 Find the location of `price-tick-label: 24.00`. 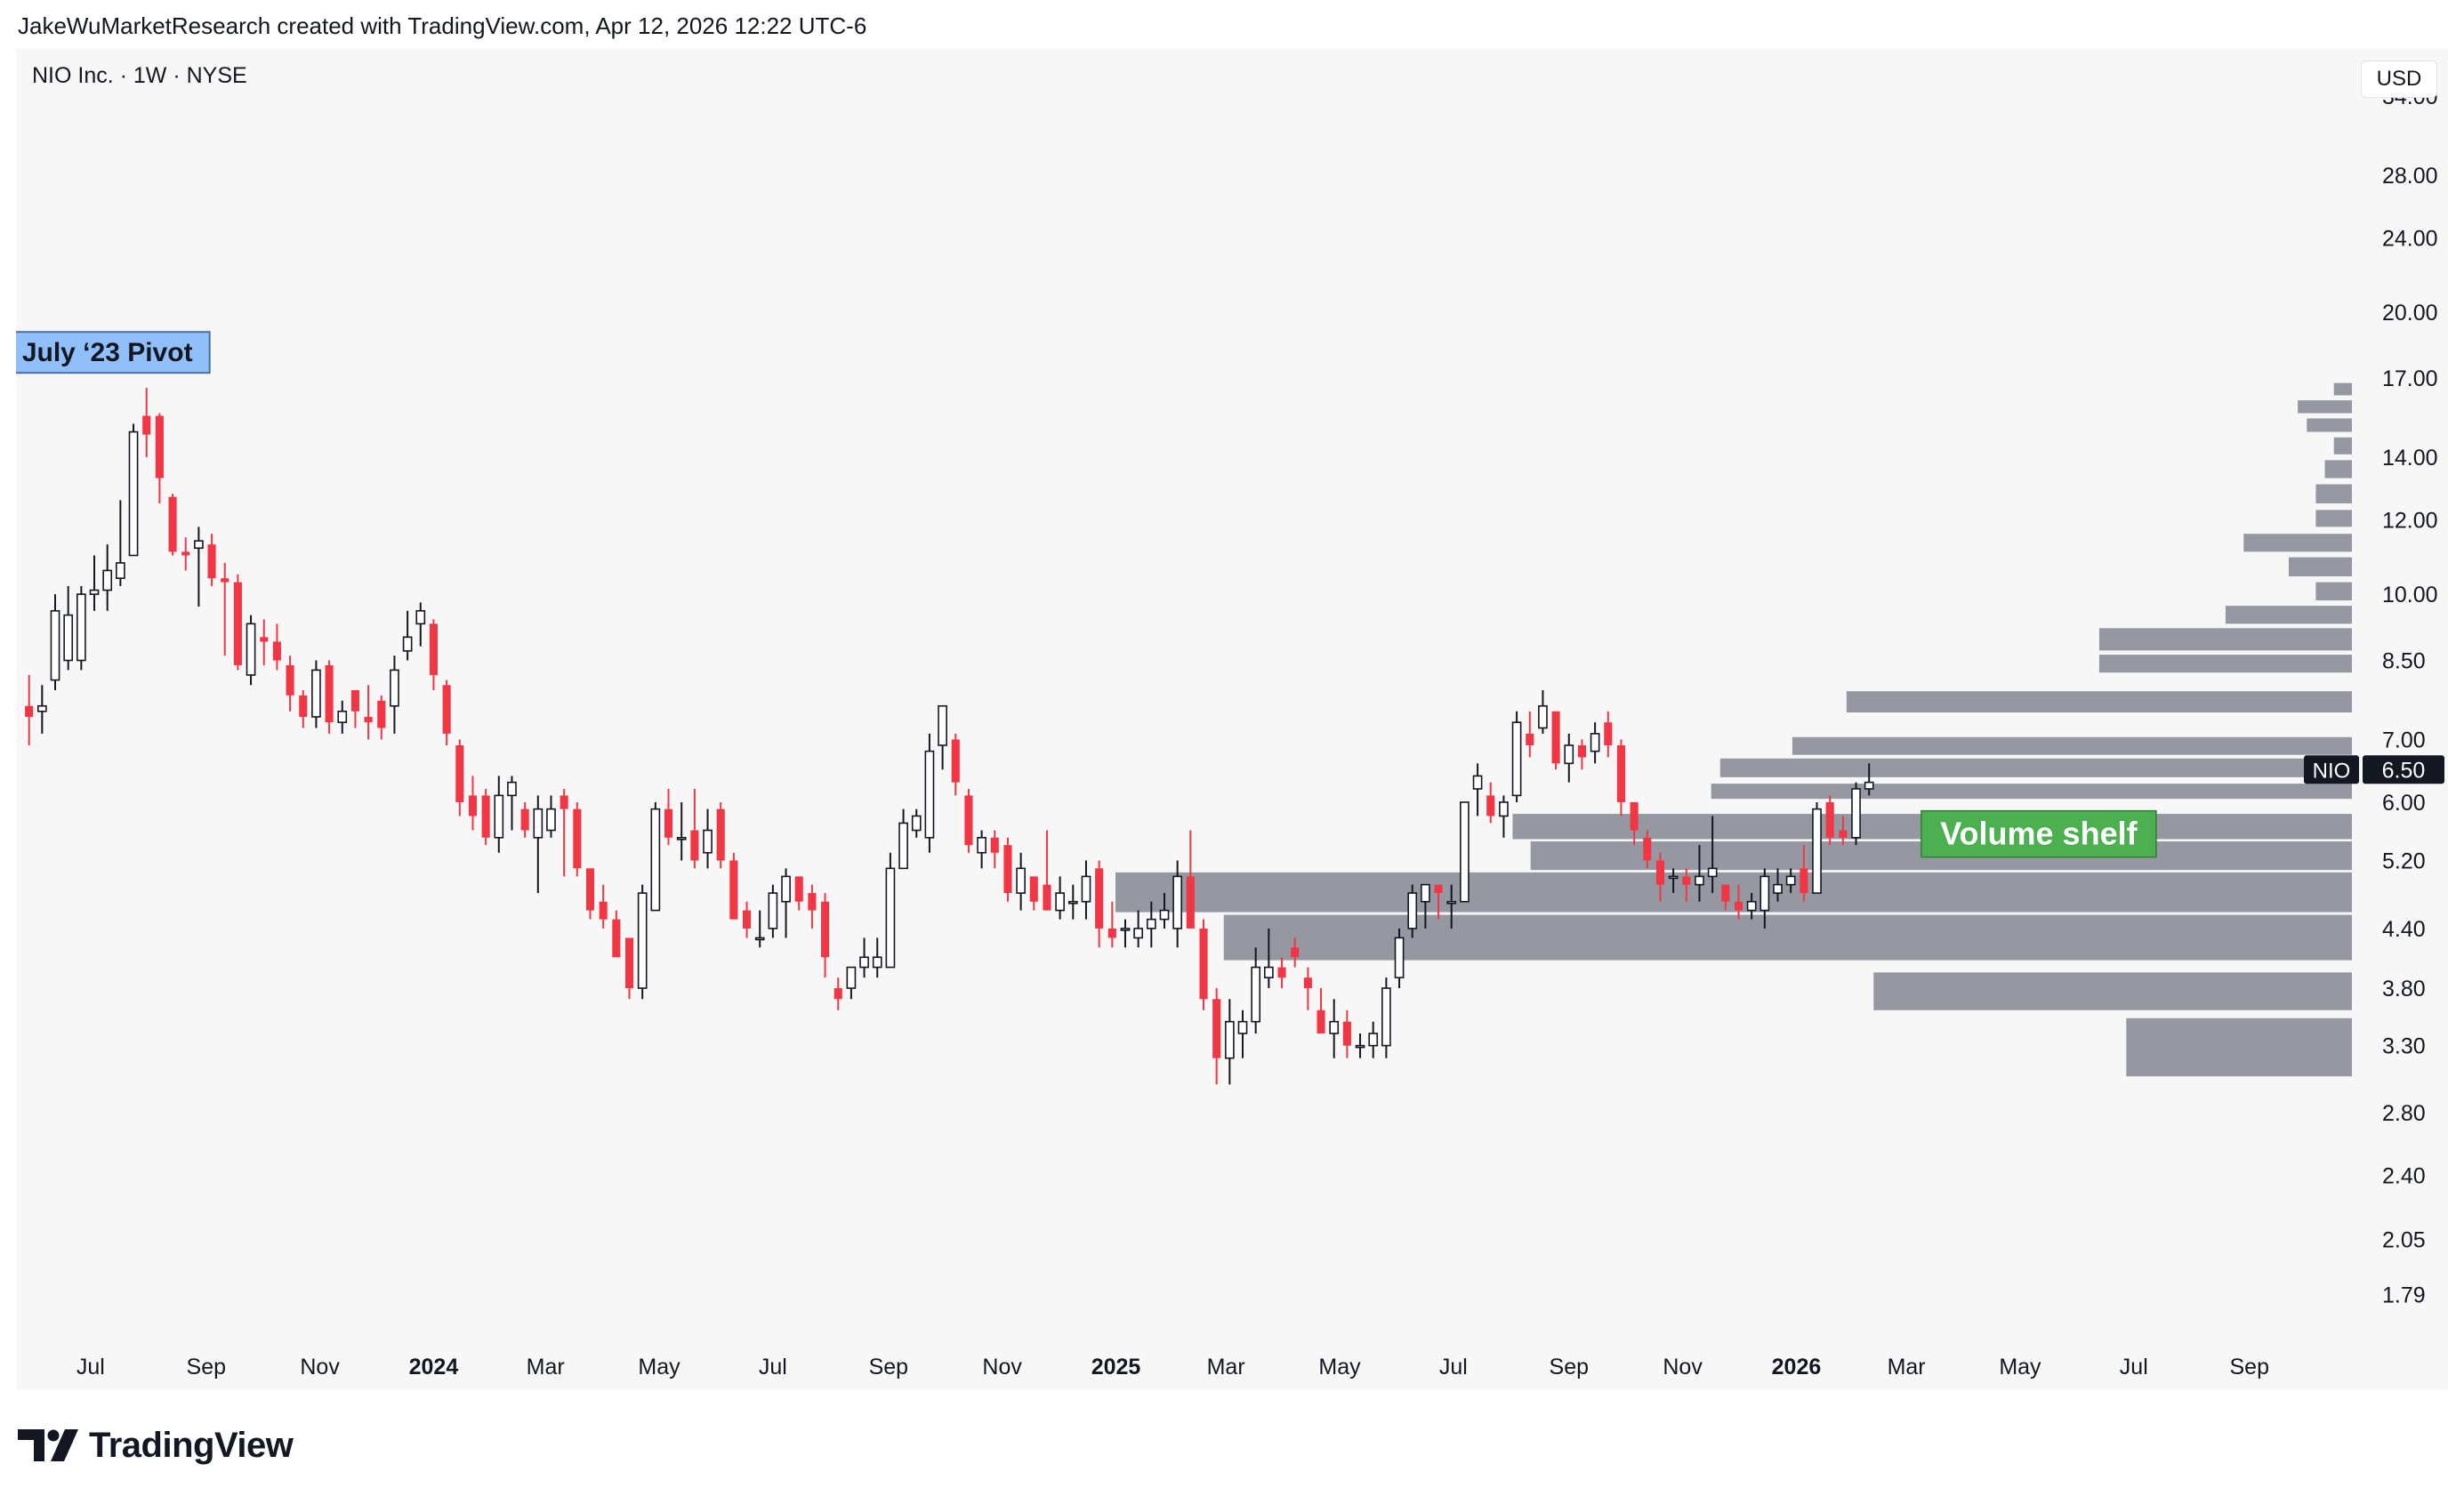

price-tick-label: 24.00 is located at coordinates (2410, 238).